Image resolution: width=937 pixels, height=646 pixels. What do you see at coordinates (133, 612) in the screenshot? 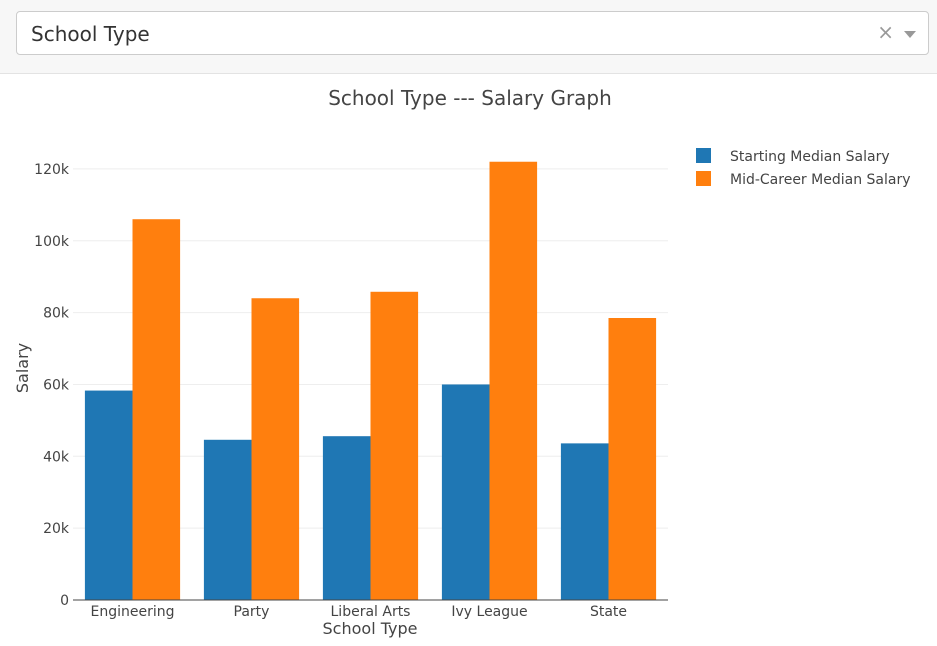
I see `x-tick-label: Engineering` at bounding box center [133, 612].